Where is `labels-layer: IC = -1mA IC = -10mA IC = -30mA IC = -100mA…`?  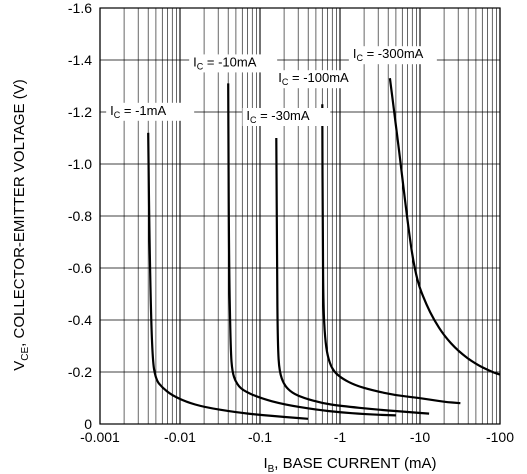 labels-layer: IC = -1mA IC = -10mA IC = -30mA IC = -100mA… is located at coordinates (271, 86).